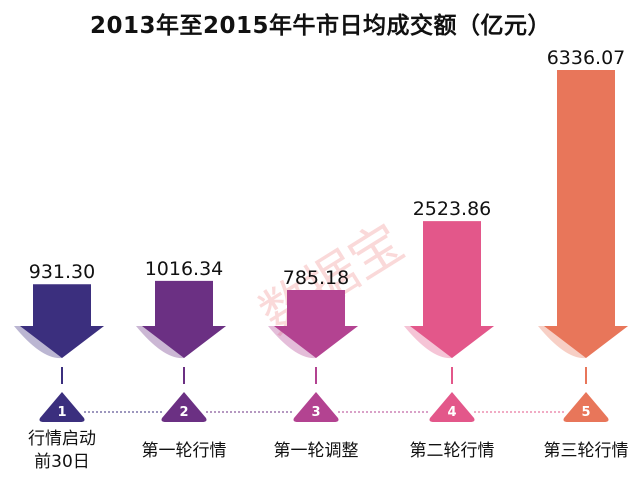 This screenshot has height=479, width=641. I want to click on value-label: 931.30, so click(62, 272).